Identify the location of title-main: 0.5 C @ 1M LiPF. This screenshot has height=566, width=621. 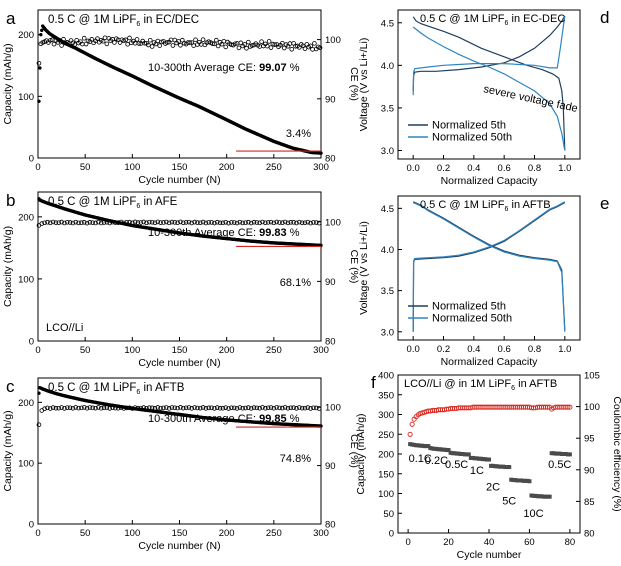
(462, 205).